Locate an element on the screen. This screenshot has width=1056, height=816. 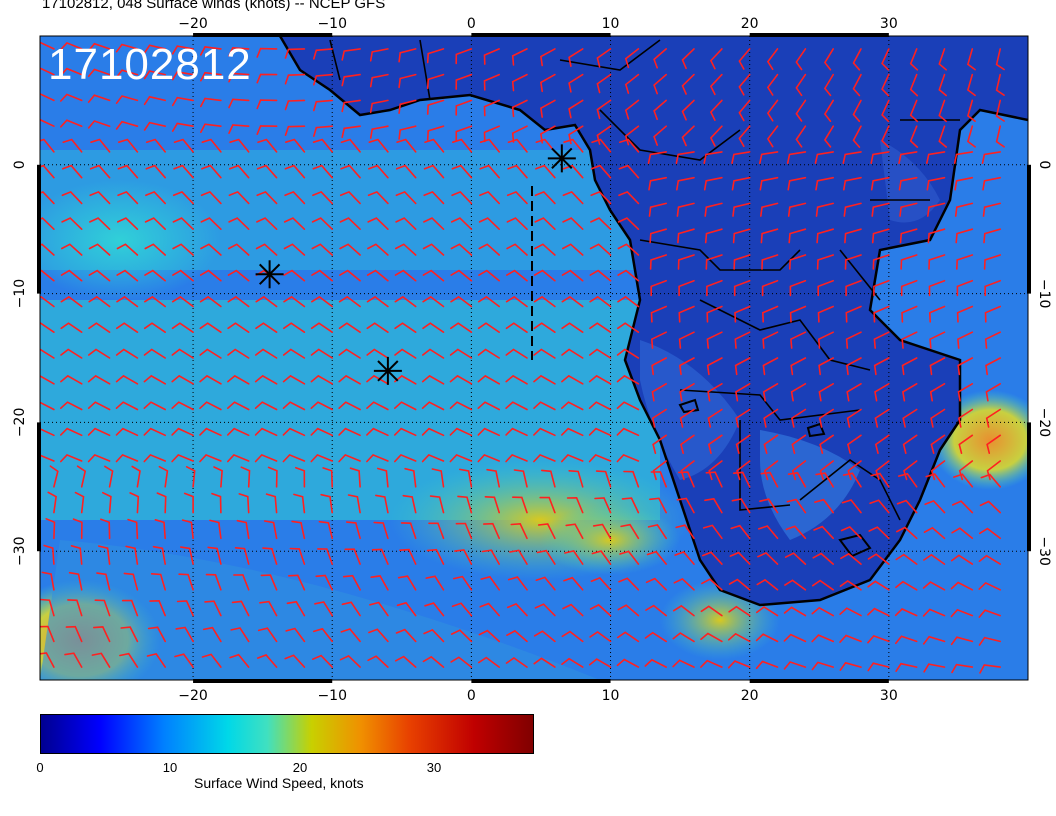
asterisk-marker is located at coordinates (269, 274).